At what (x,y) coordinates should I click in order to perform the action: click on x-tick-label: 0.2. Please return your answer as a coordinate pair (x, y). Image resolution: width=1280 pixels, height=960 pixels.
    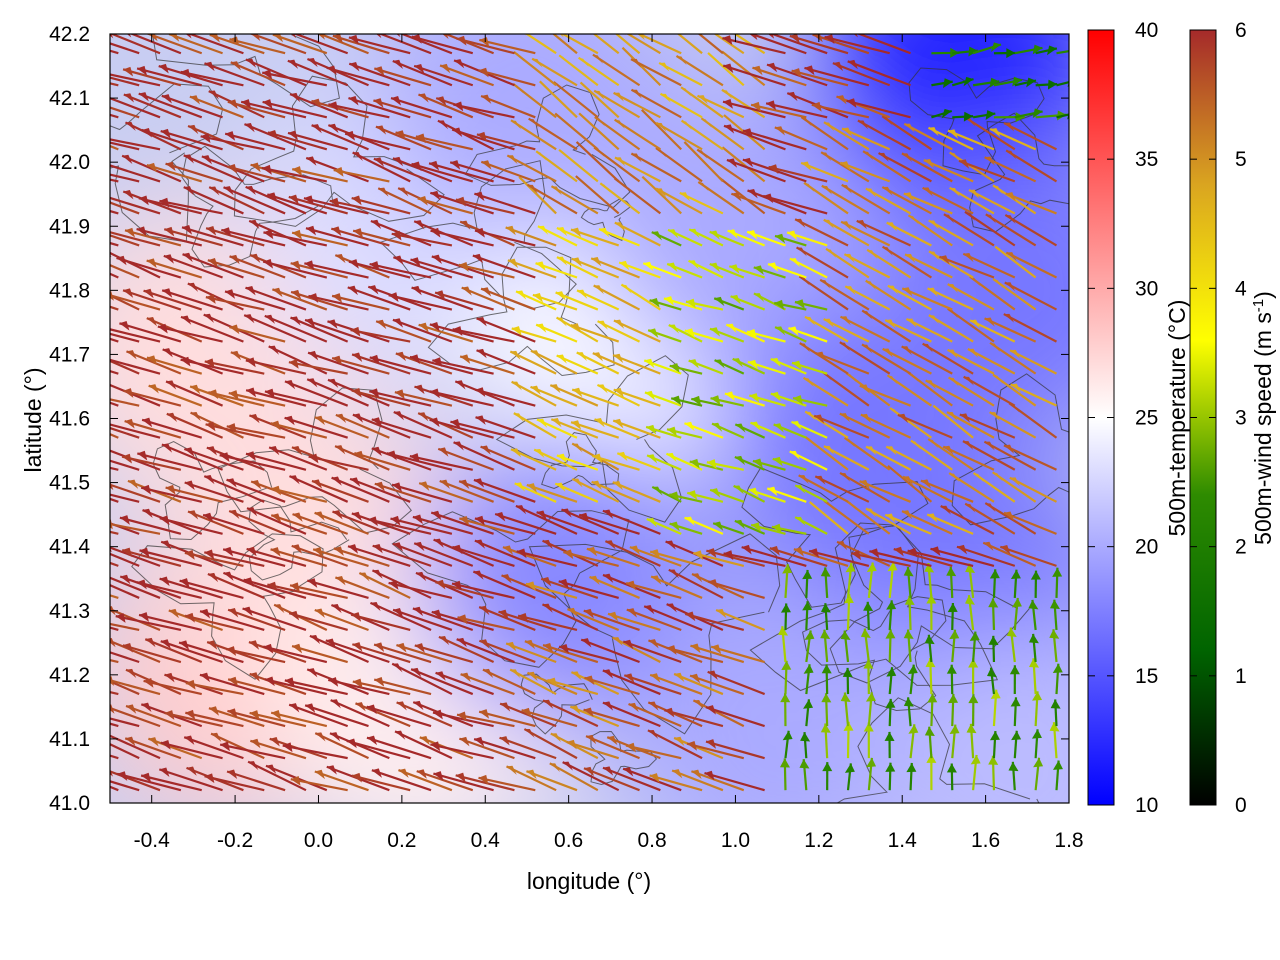
    Looking at the image, I should click on (401, 840).